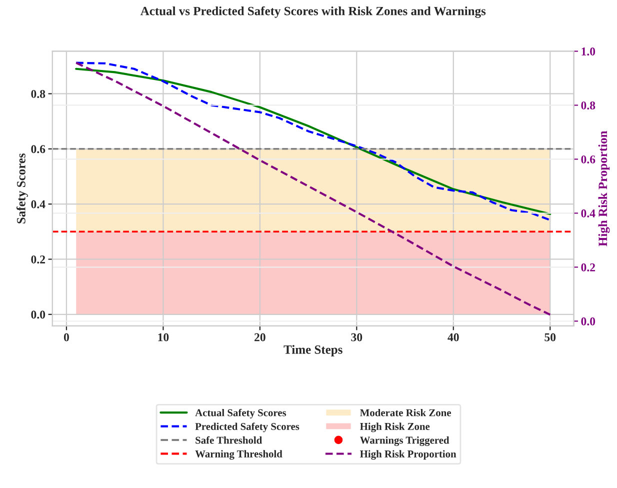 The width and height of the screenshot is (617, 488). I want to click on x-axis-title: Time Steps, so click(313, 350).